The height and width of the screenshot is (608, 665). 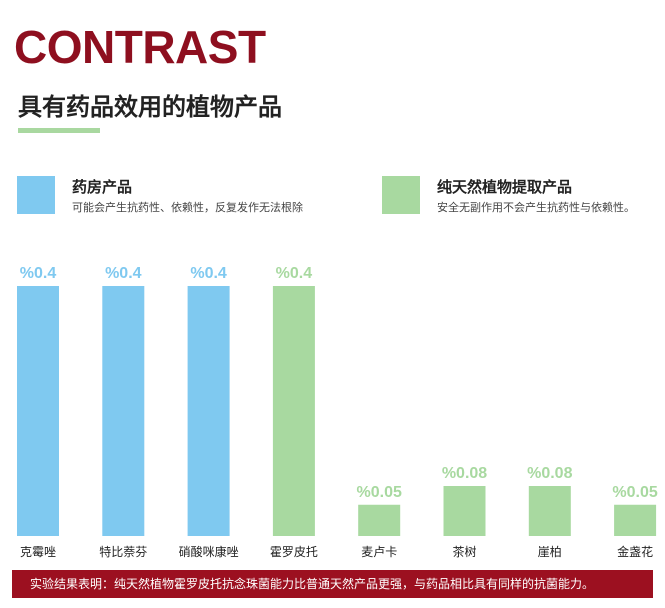 What do you see at coordinates (505, 187) in the screenshot?
I see `legend-title-plant: 纯天然植物提取产品` at bounding box center [505, 187].